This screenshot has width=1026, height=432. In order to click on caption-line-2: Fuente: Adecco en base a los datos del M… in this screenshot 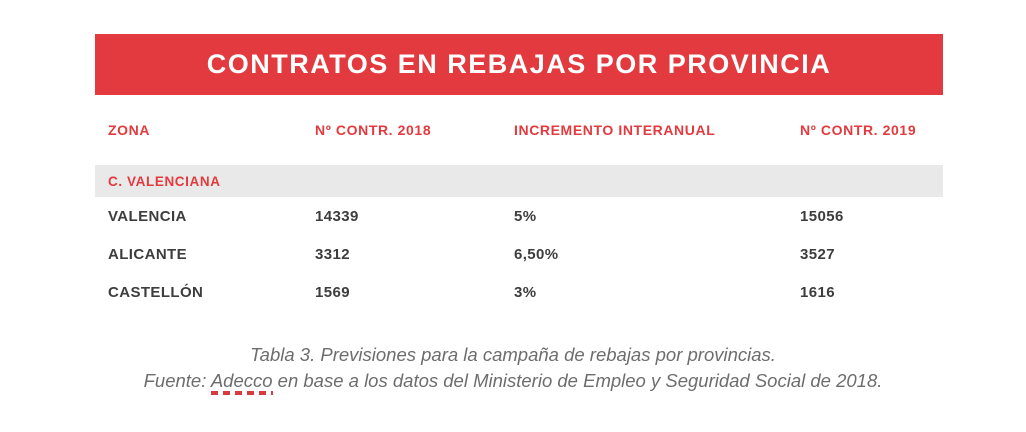, I will do `click(513, 381)`.